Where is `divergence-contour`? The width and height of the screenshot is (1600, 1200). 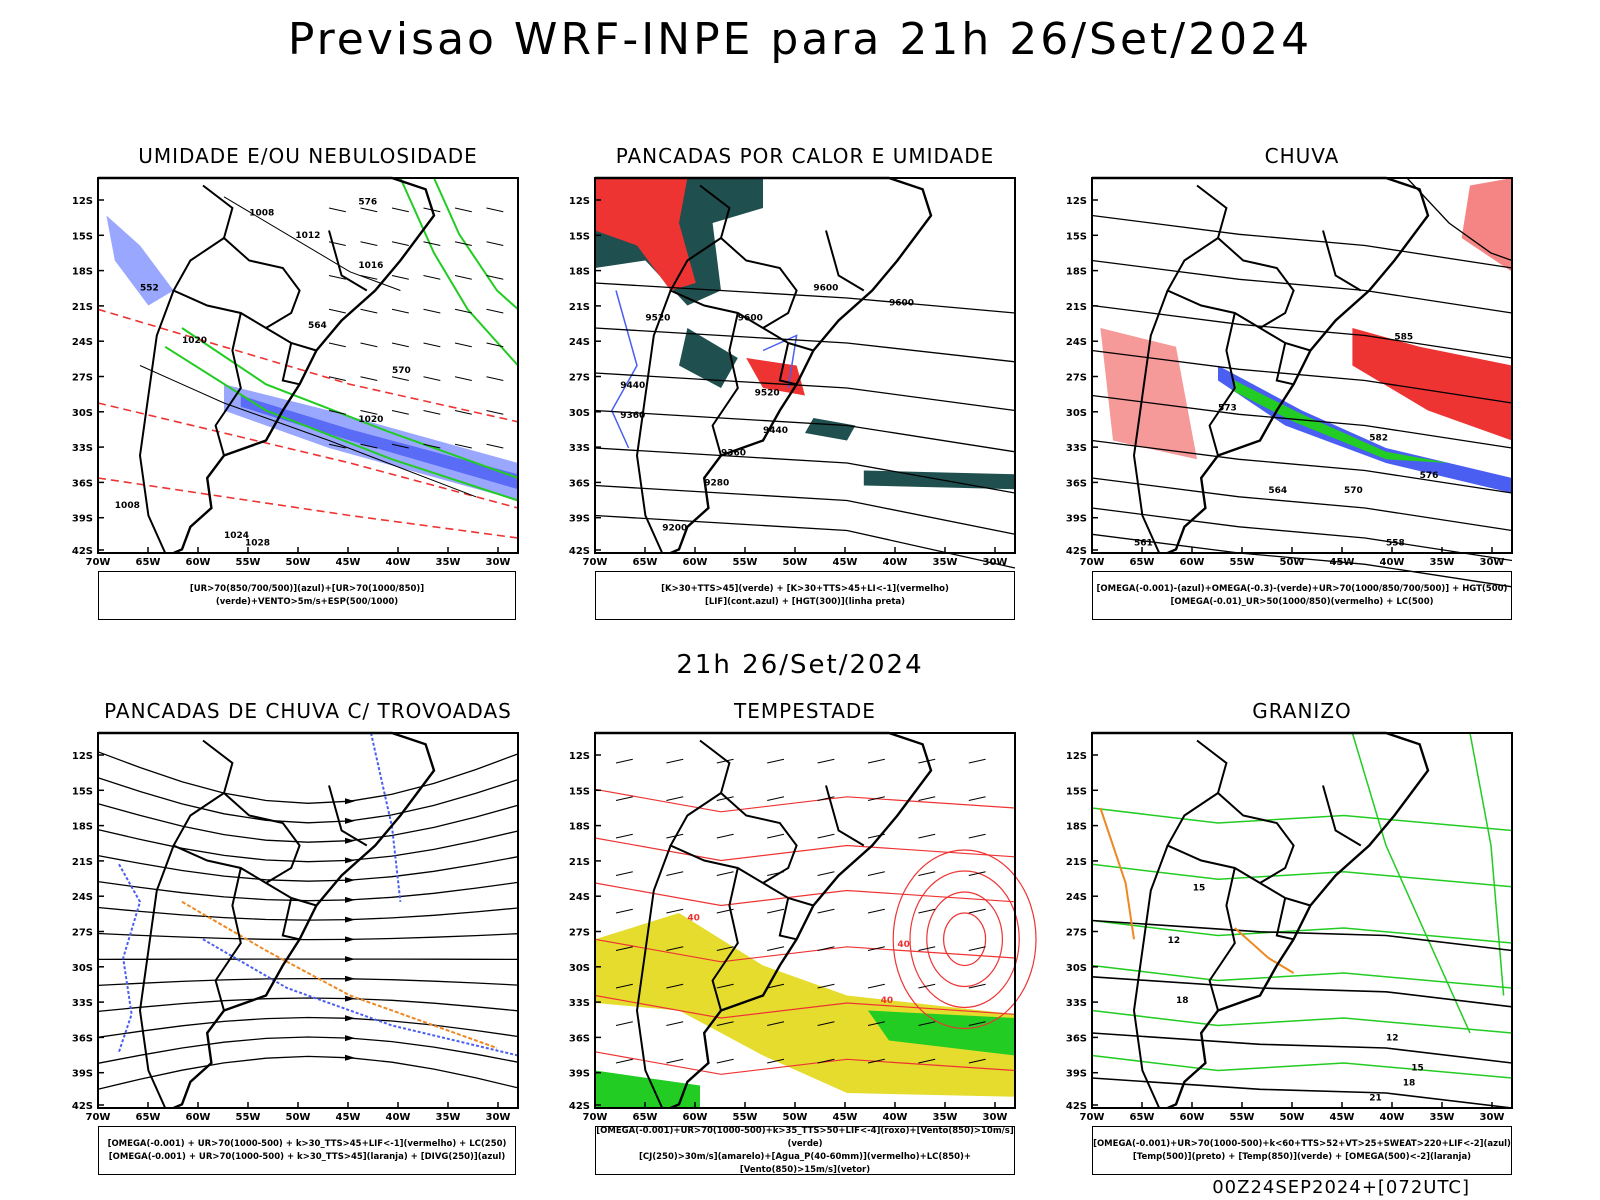
divergence-contour is located at coordinates (360, 997).